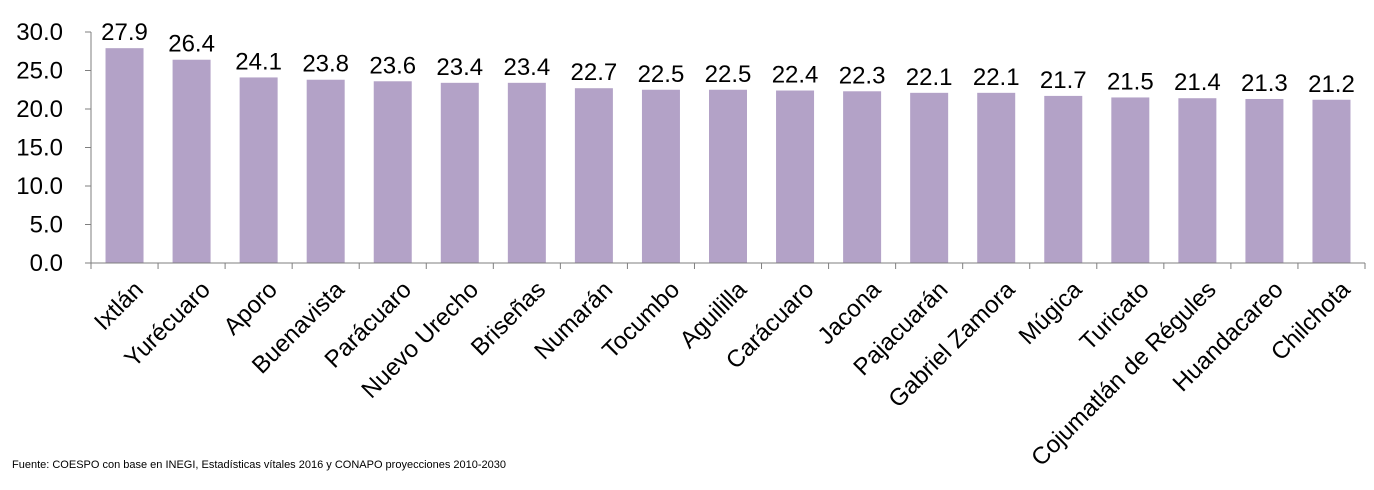 This screenshot has width=1374, height=490. I want to click on y-tick-label: 25.0, so click(39, 71).